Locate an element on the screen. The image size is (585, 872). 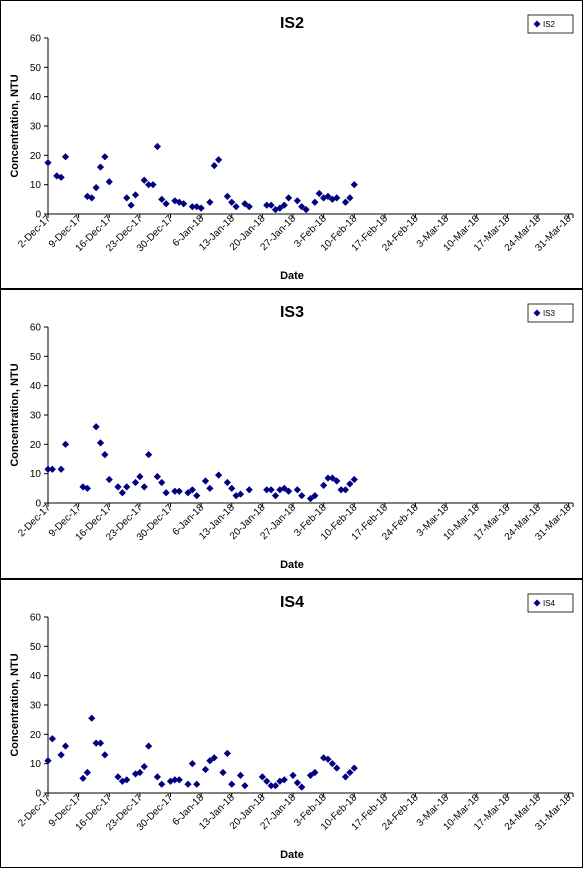
legend: IS3 is located at coordinates (550, 313).